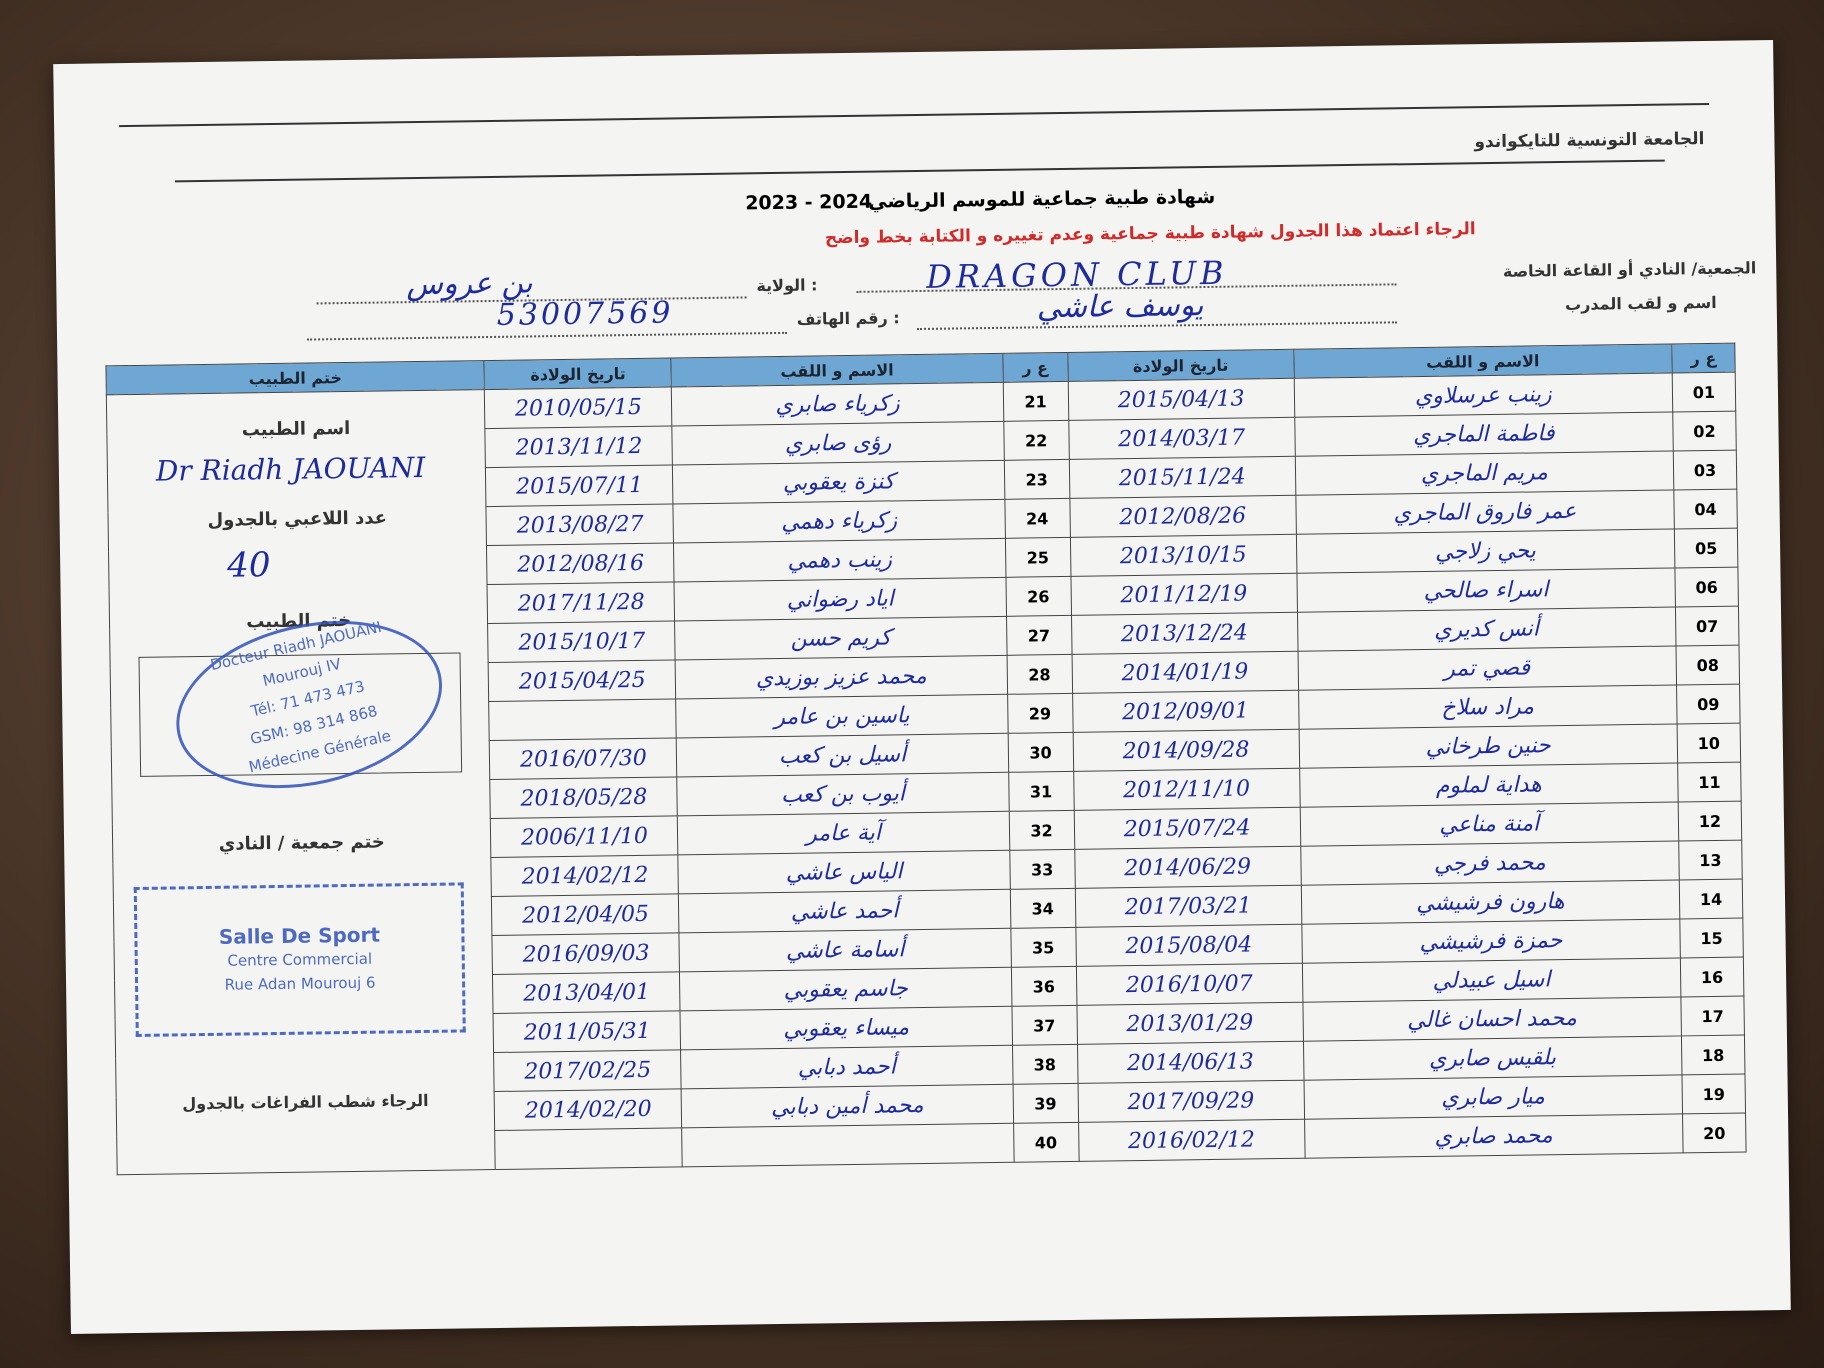  What do you see at coordinates (1040, 713) in the screenshot?
I see `row-number: 29` at bounding box center [1040, 713].